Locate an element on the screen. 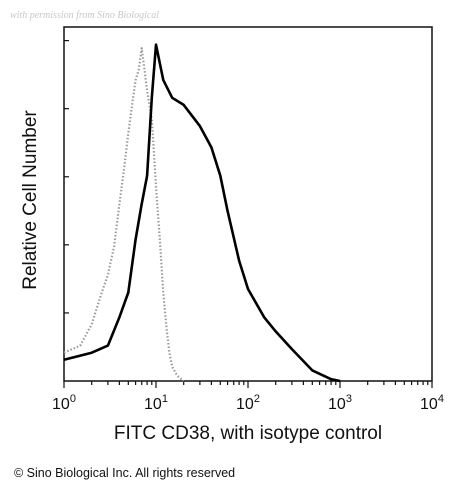 The width and height of the screenshot is (450, 486). watermark-text: with permission from Sino Biological is located at coordinates (85, 15).